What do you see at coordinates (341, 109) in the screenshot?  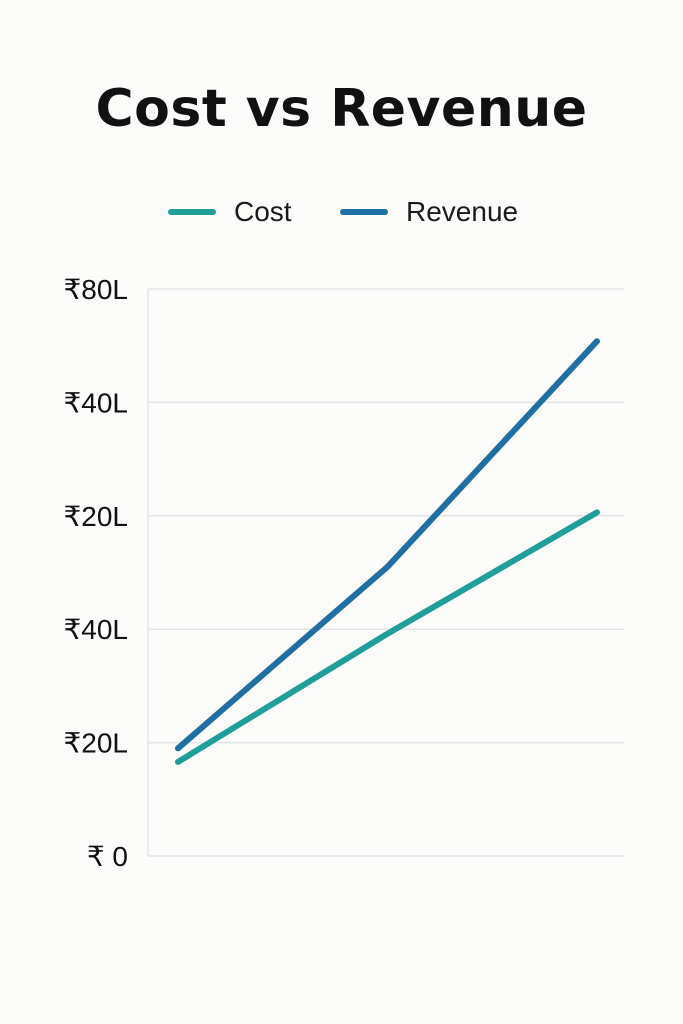 I see `chart-title: Cost vs Revenue` at bounding box center [341, 109].